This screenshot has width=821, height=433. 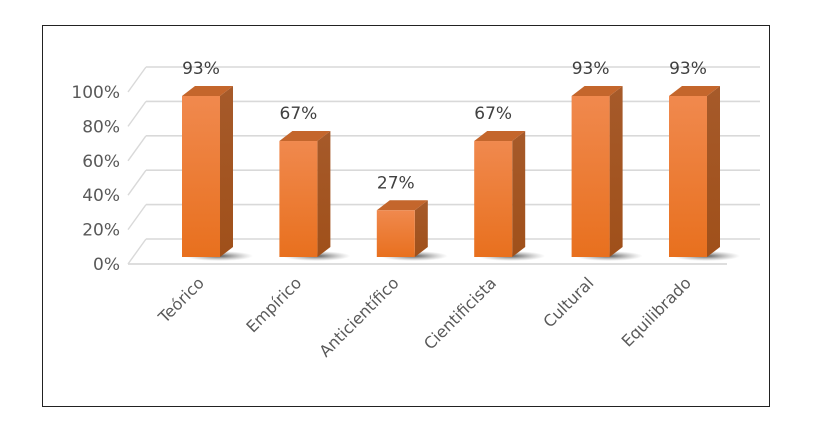 What do you see at coordinates (101, 196) in the screenshot?
I see `y-tick-label: 40%` at bounding box center [101, 196].